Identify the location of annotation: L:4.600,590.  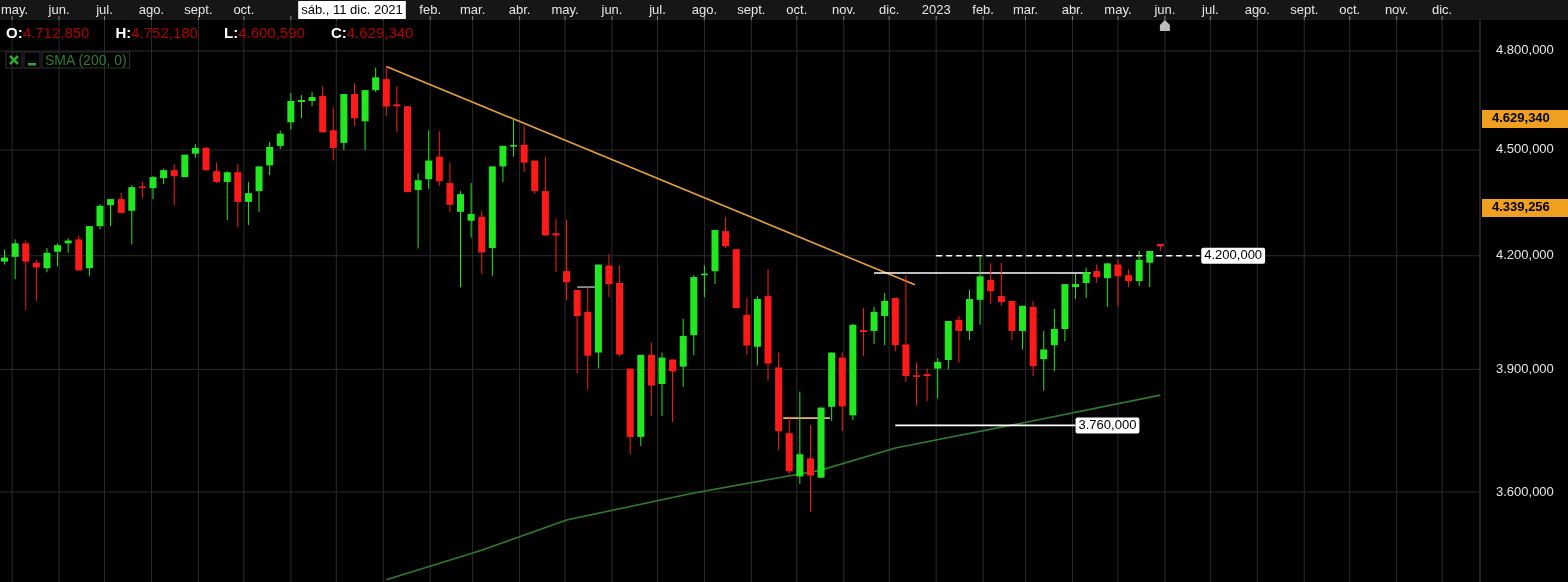
(264, 32).